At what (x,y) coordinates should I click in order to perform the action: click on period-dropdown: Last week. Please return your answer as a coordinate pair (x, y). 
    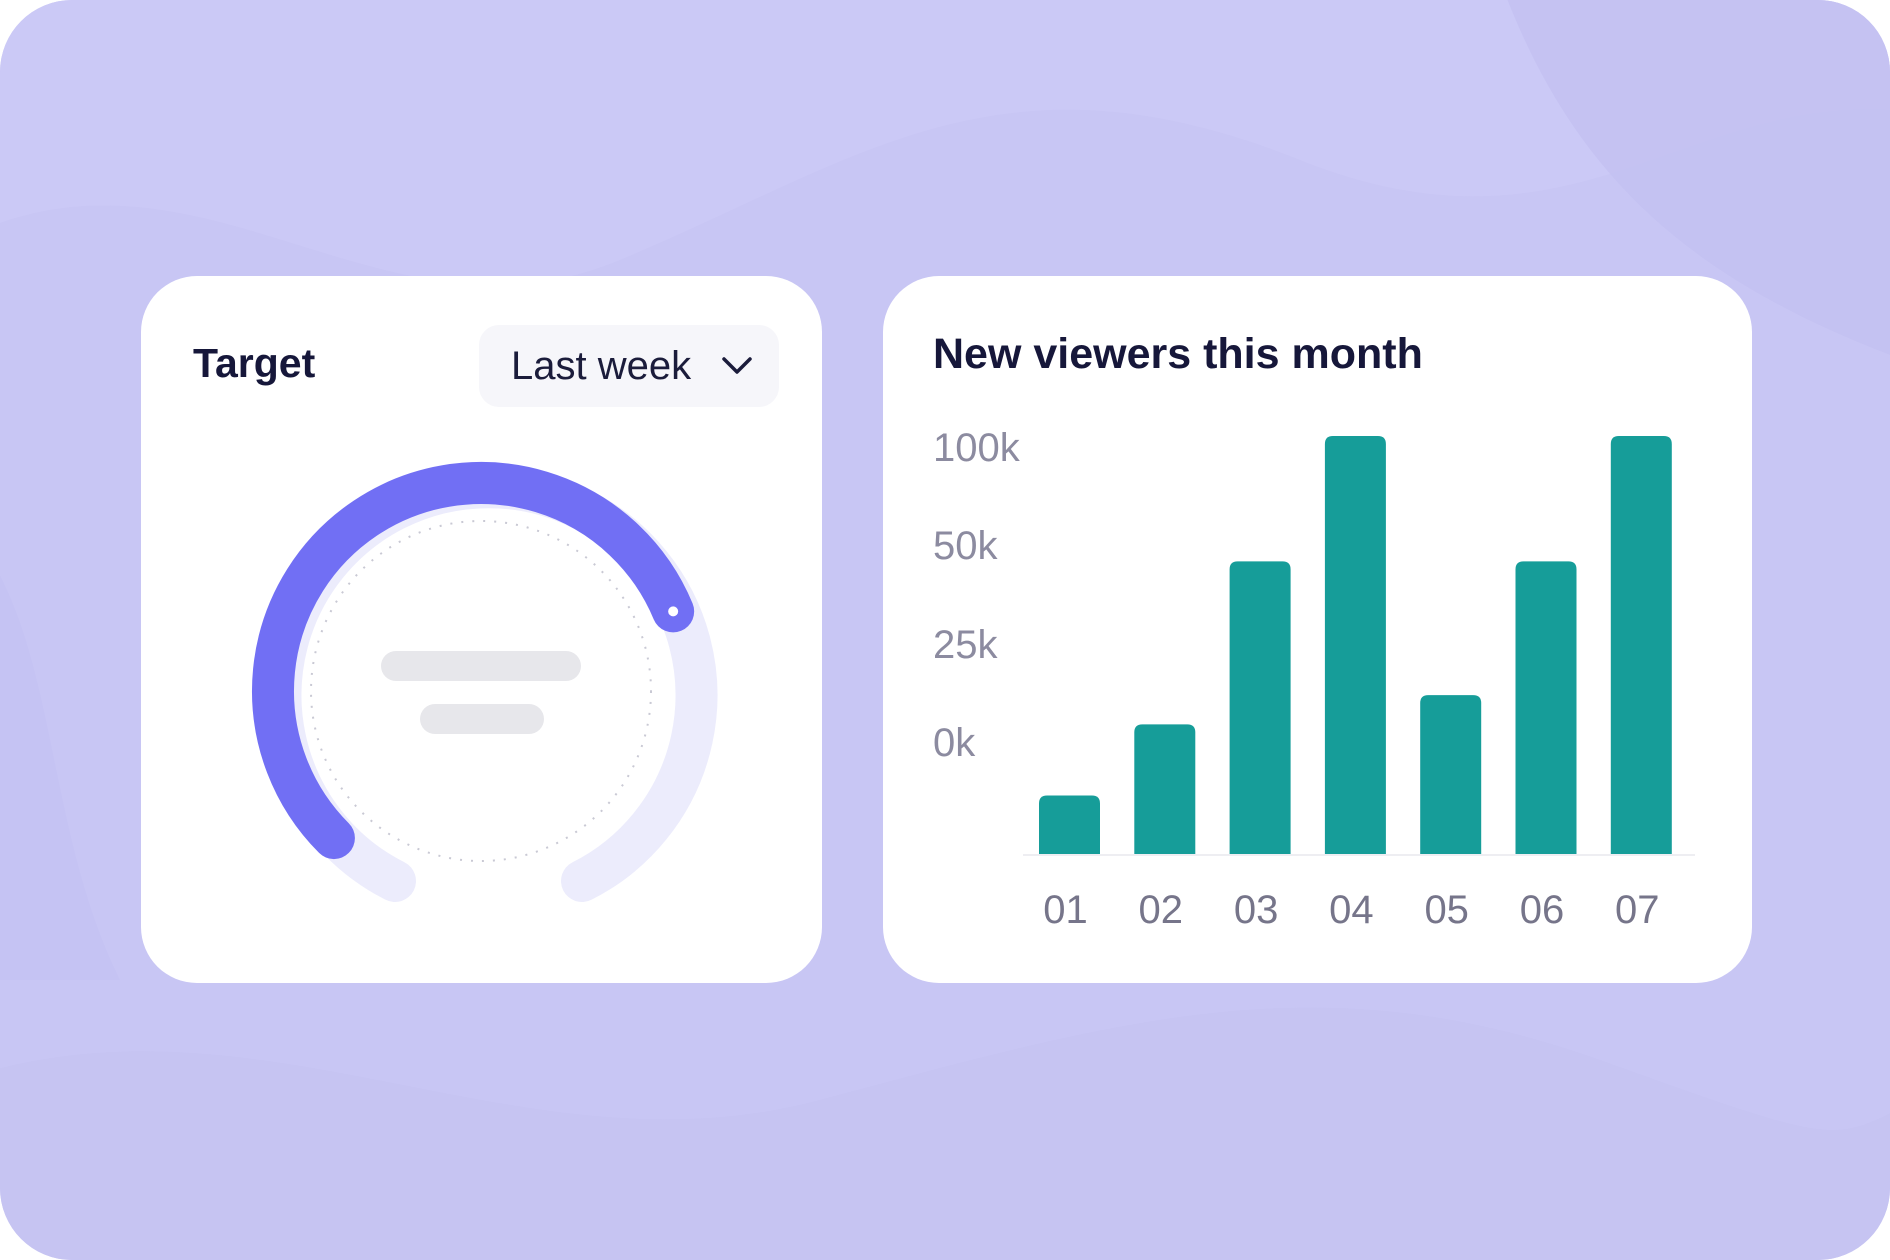
    Looking at the image, I should click on (629, 366).